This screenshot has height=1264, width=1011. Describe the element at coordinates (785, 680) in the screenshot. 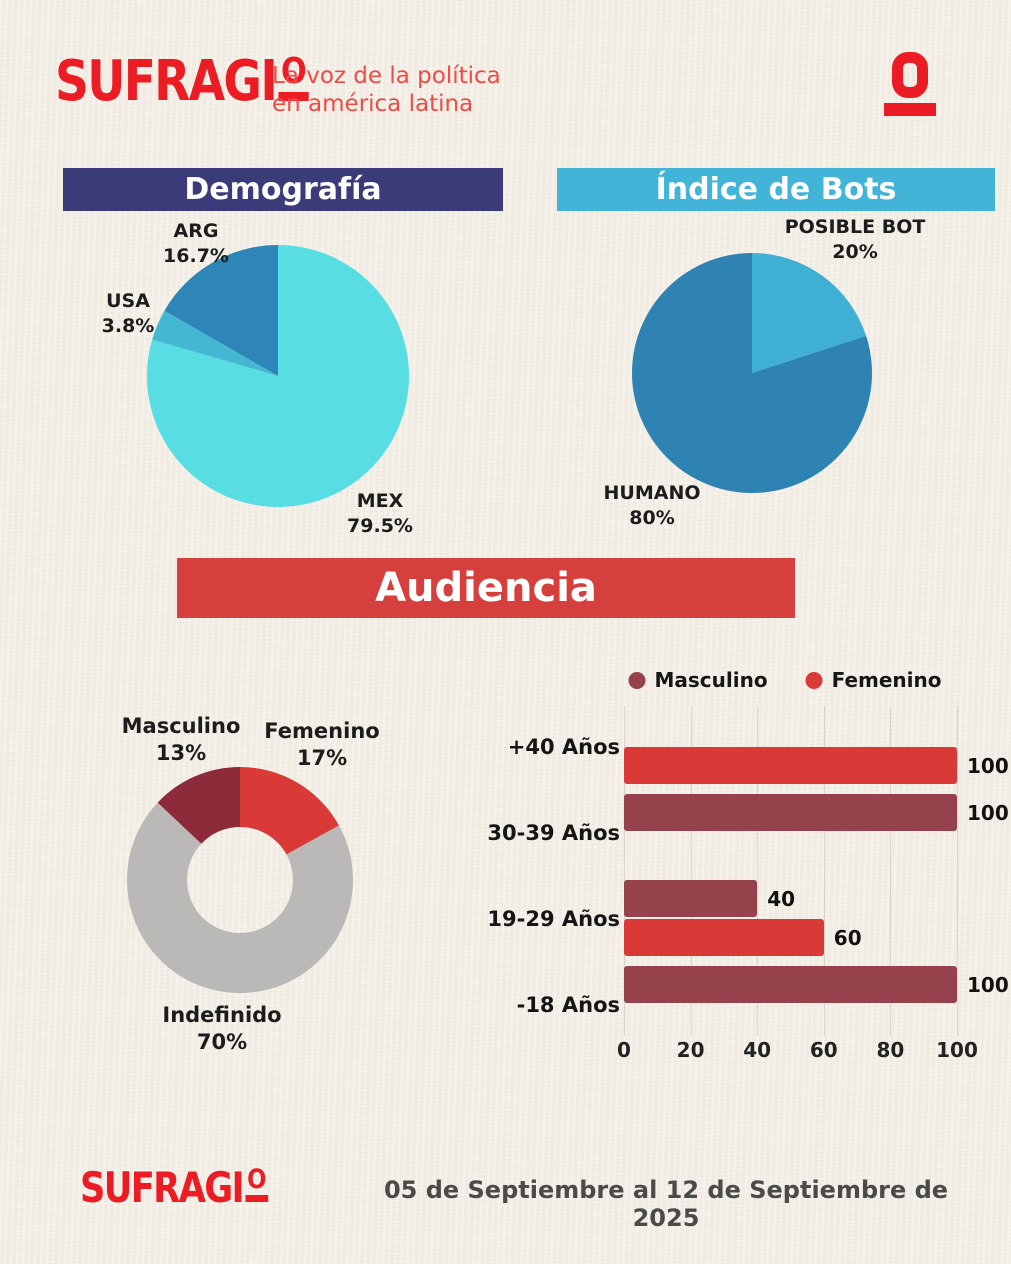

I see `age-bars-legend: Masculino Femenino` at that location.